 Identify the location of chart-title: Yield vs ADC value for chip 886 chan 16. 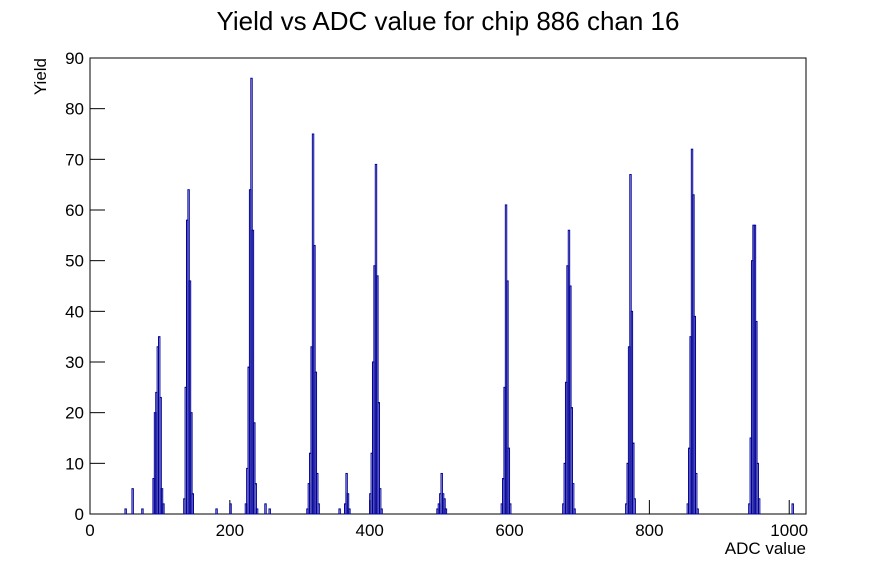
(448, 21).